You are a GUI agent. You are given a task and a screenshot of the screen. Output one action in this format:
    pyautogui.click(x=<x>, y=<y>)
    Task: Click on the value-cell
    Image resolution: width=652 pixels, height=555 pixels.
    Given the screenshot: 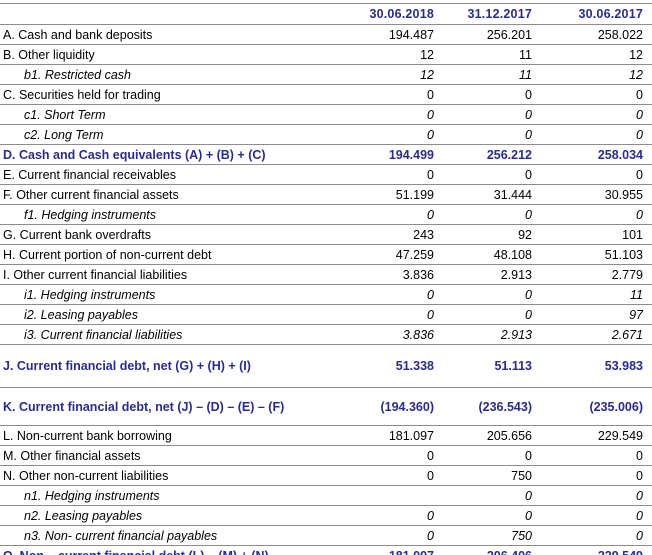 What is the action you would take?
    pyautogui.click(x=397, y=496)
    